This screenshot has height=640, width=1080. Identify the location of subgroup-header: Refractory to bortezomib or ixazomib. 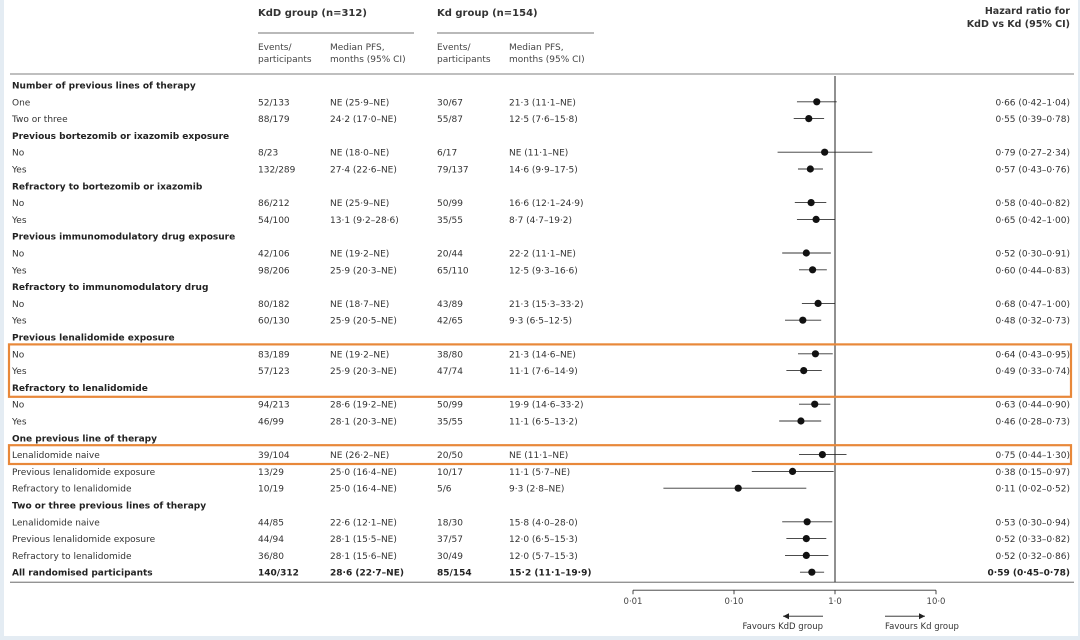
(107, 187).